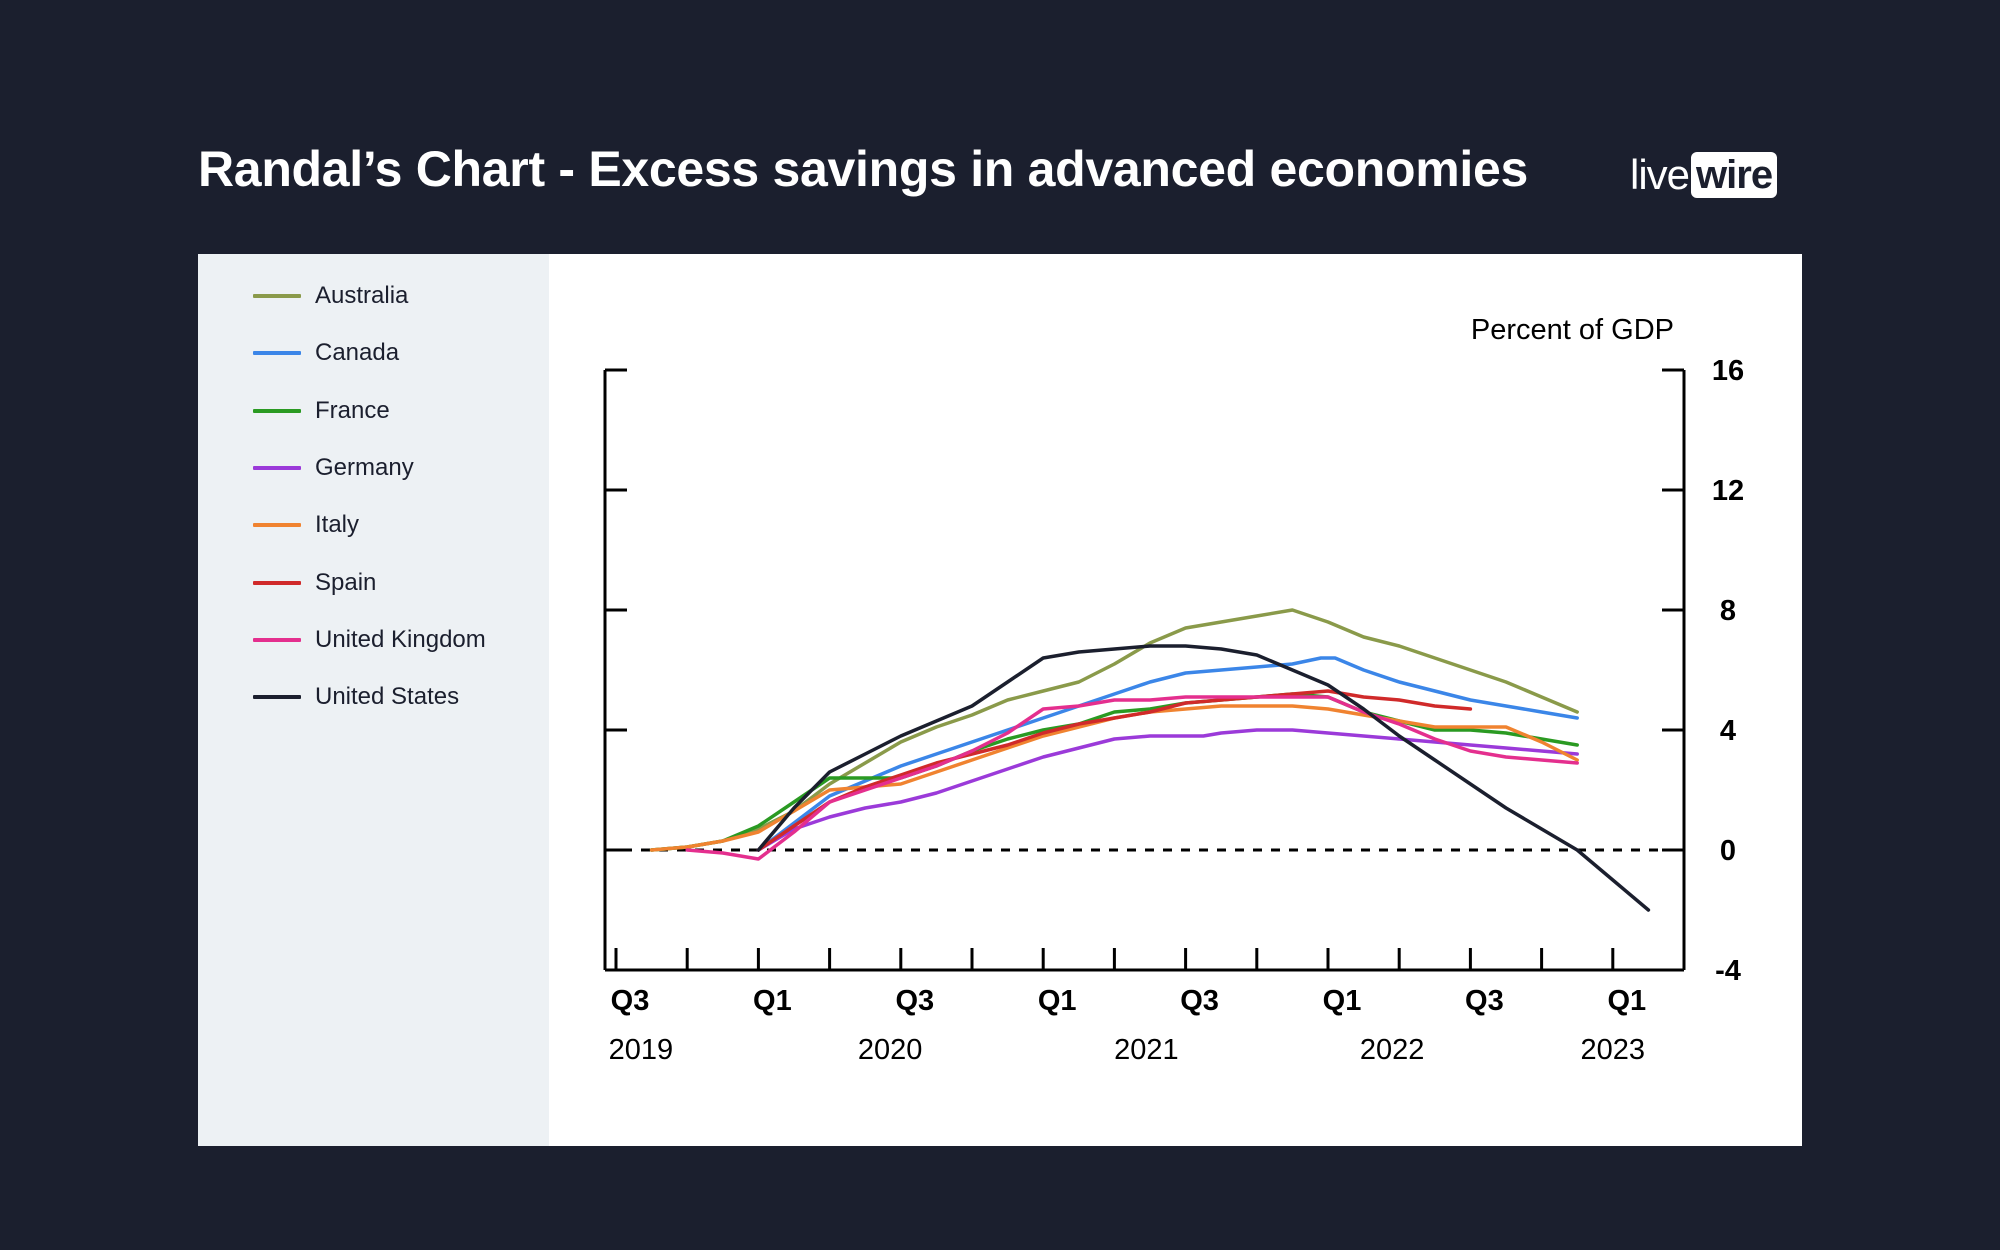  What do you see at coordinates (306, 525) in the screenshot?
I see `legend-item: Italy` at bounding box center [306, 525].